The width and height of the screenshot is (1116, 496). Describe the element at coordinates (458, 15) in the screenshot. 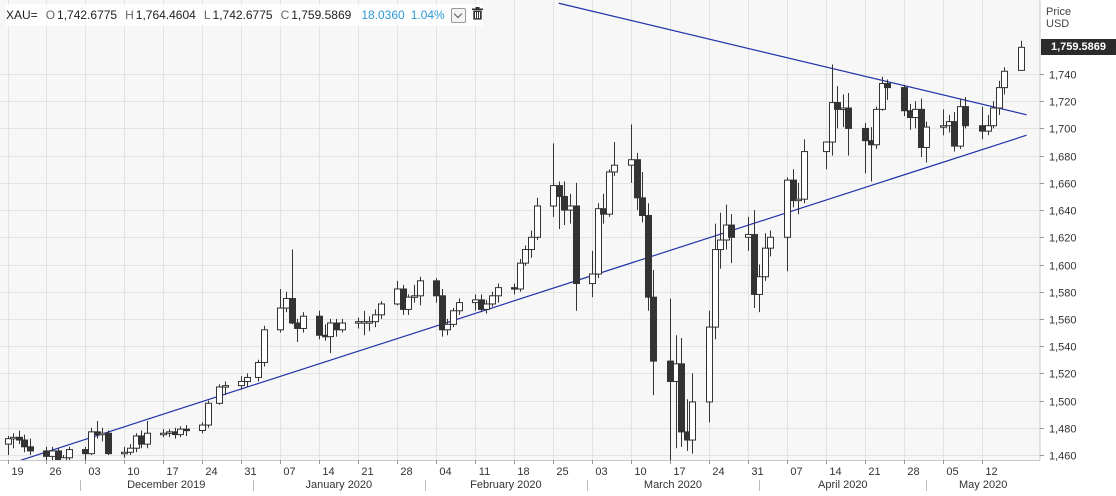

I see `dropdown-chevron-icon` at that location.